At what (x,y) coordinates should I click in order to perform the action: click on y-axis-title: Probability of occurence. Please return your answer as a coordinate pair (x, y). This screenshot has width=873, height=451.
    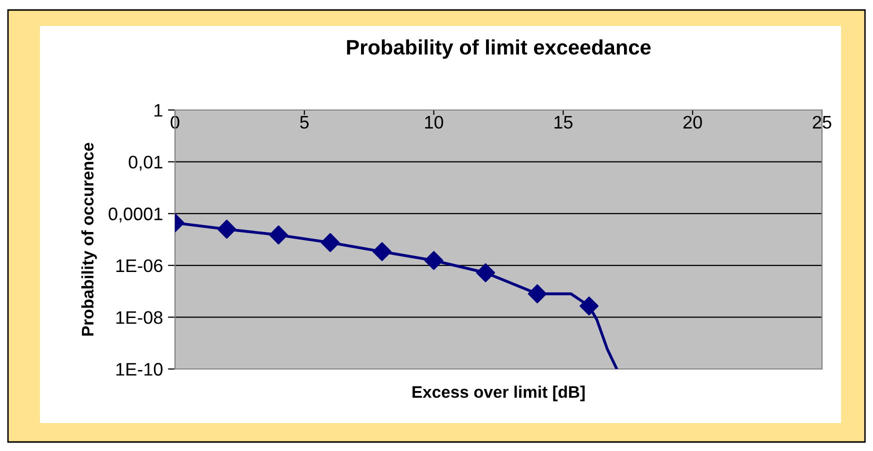
    Looking at the image, I should click on (89, 239).